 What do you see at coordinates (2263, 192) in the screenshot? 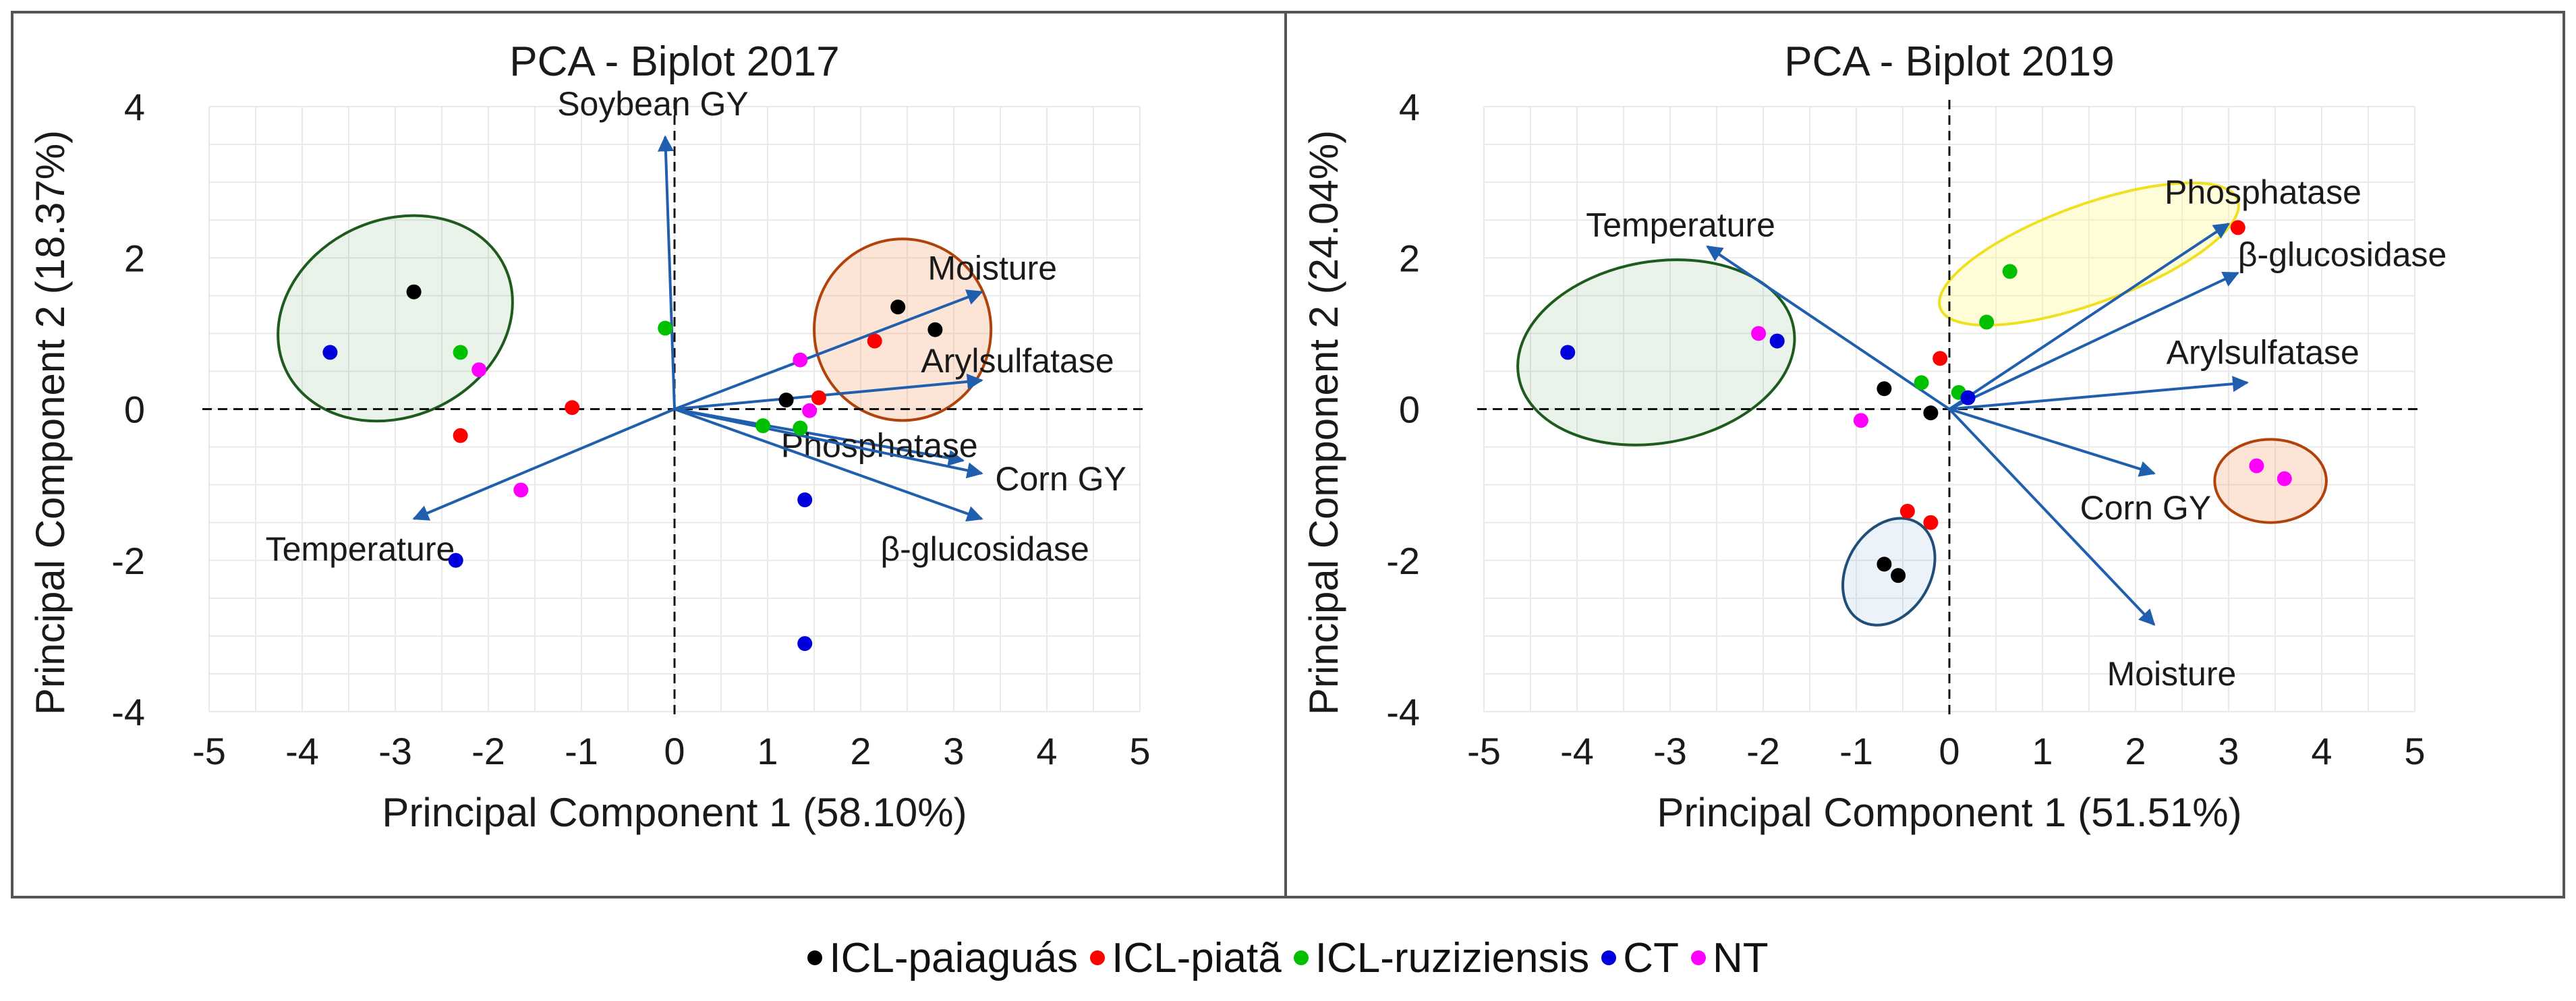
I see `vector-label: Phosphatase` at bounding box center [2263, 192].